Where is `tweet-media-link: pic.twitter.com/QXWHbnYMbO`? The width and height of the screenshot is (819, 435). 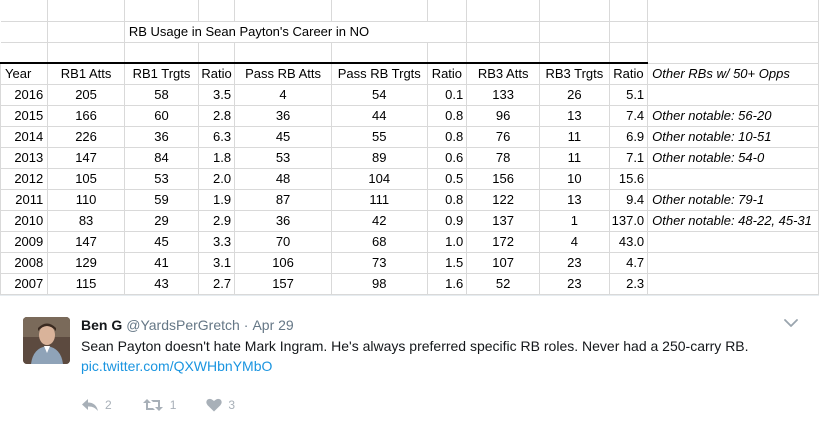 tweet-media-link: pic.twitter.com/QXWHbnYMbO is located at coordinates (177, 366).